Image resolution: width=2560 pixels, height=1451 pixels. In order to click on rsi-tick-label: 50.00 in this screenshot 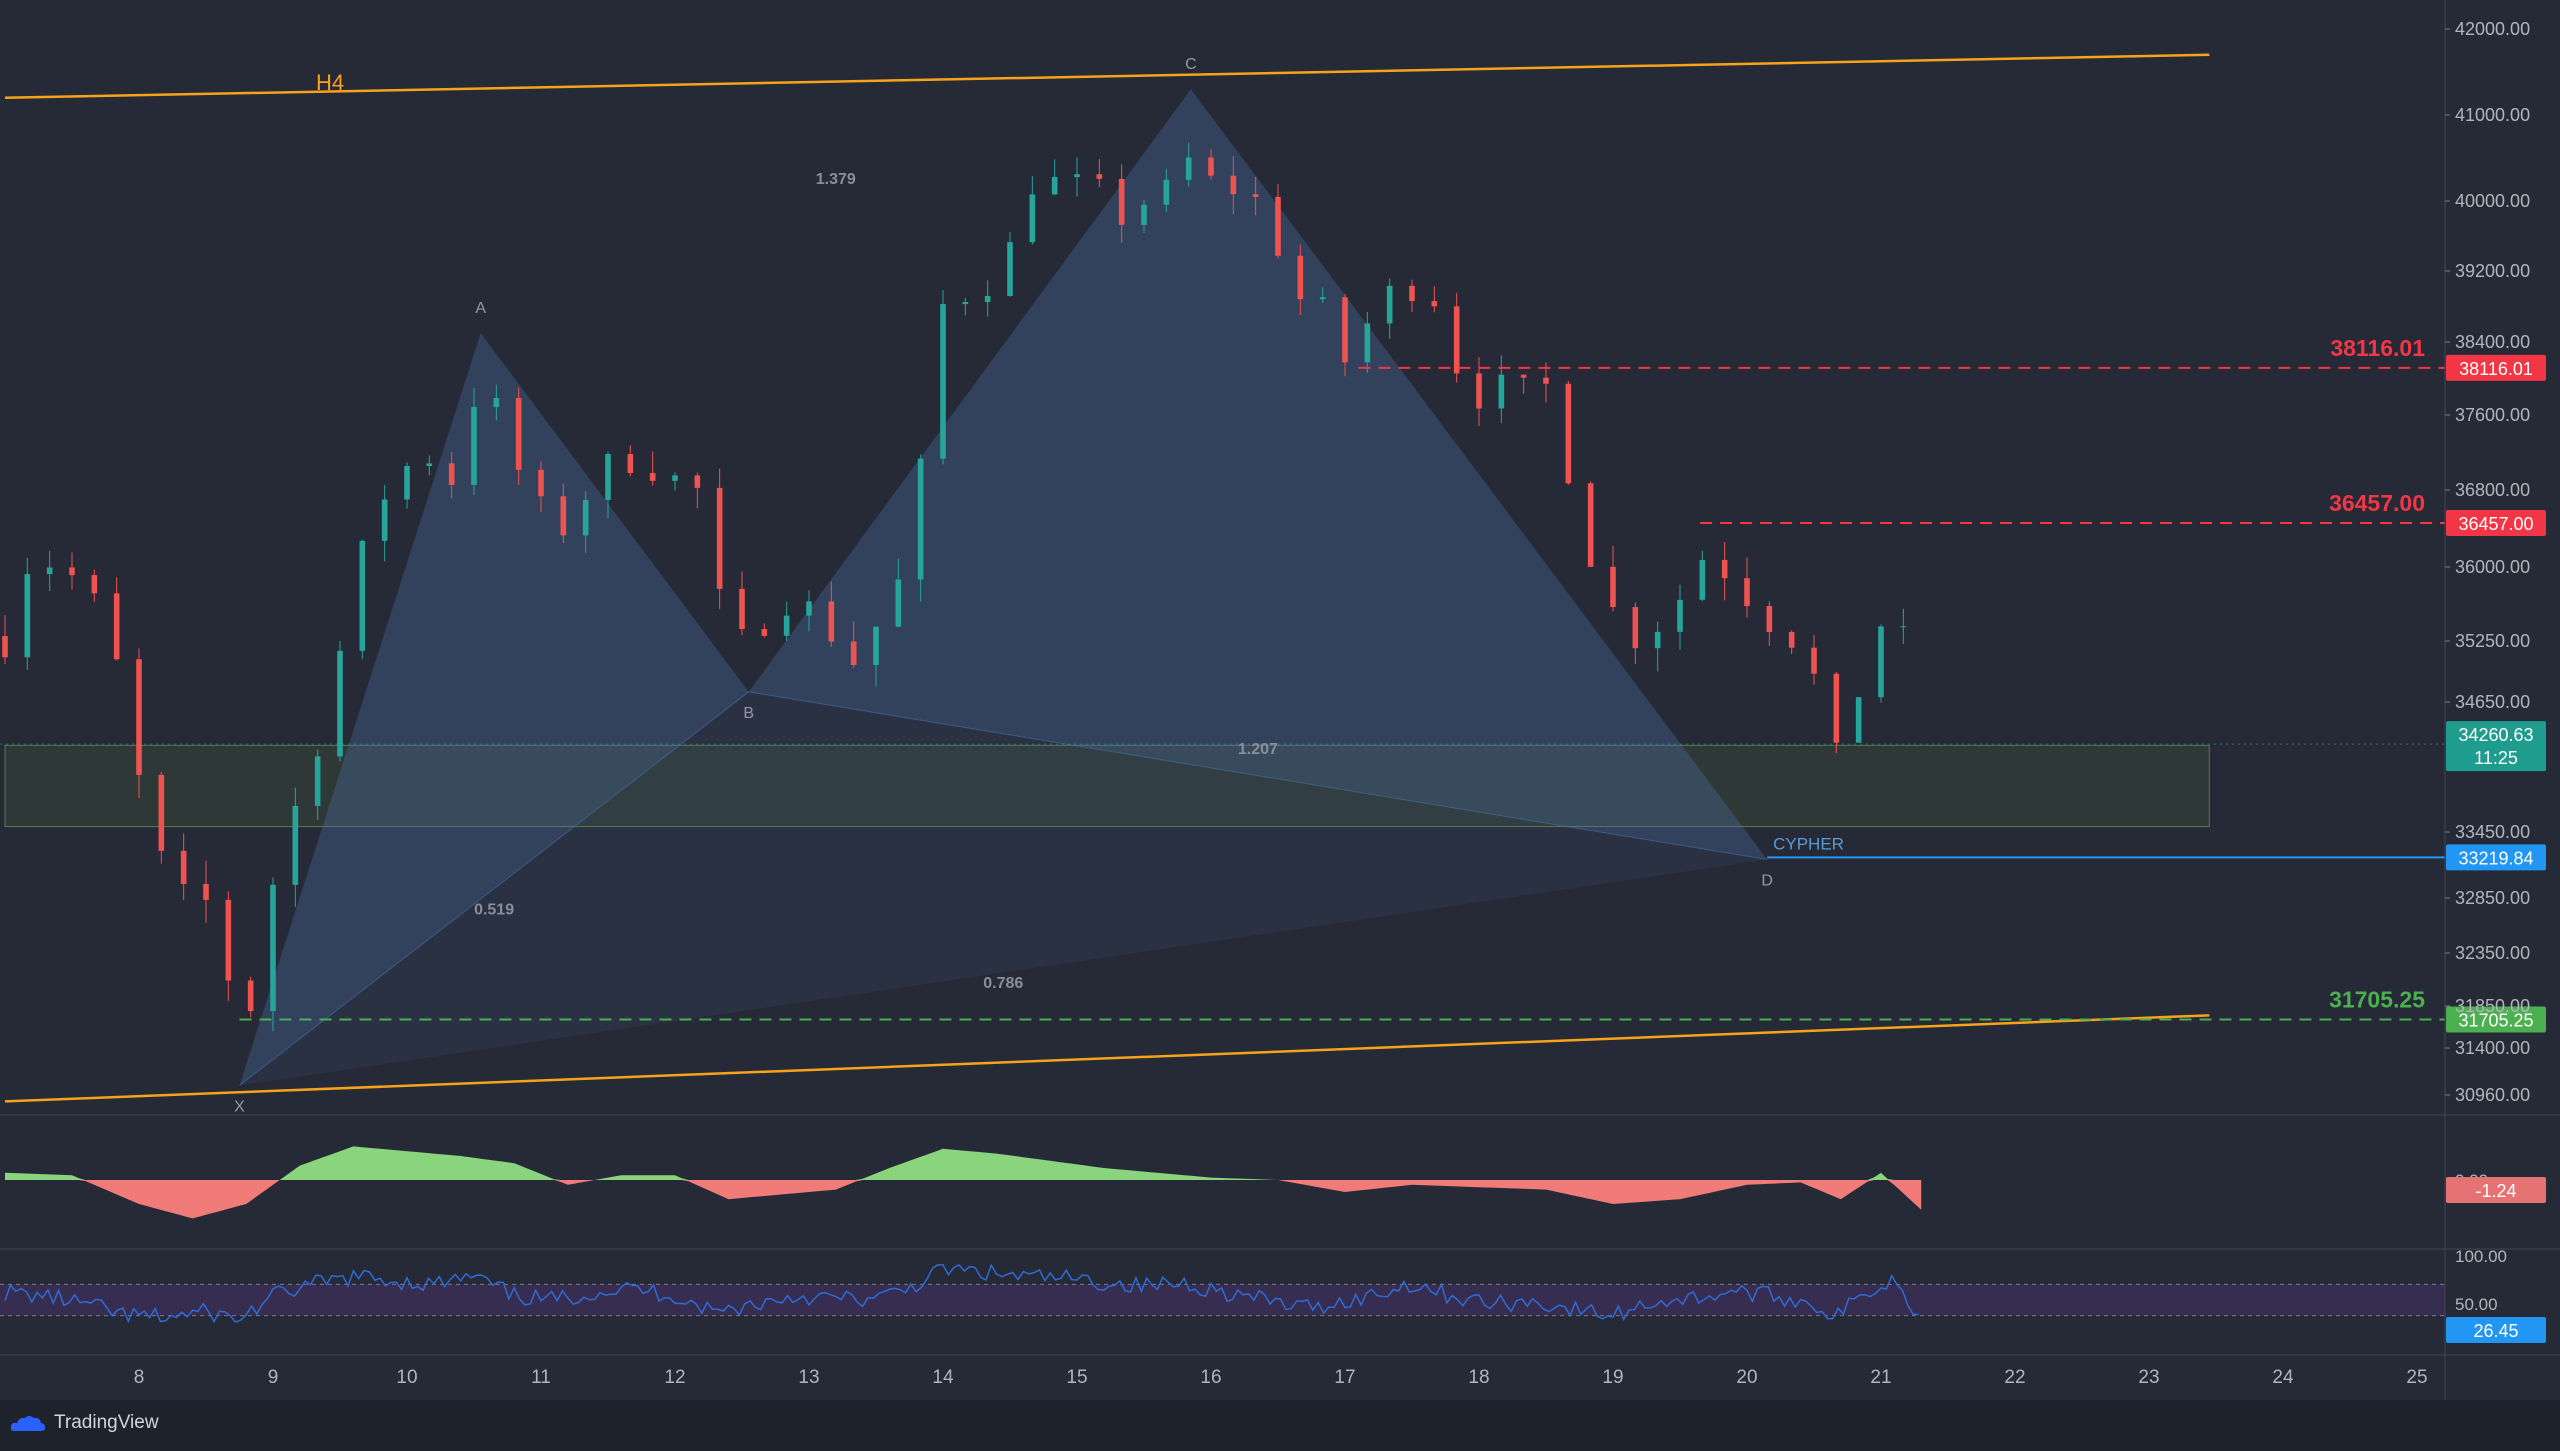, I will do `click(2476, 1304)`.